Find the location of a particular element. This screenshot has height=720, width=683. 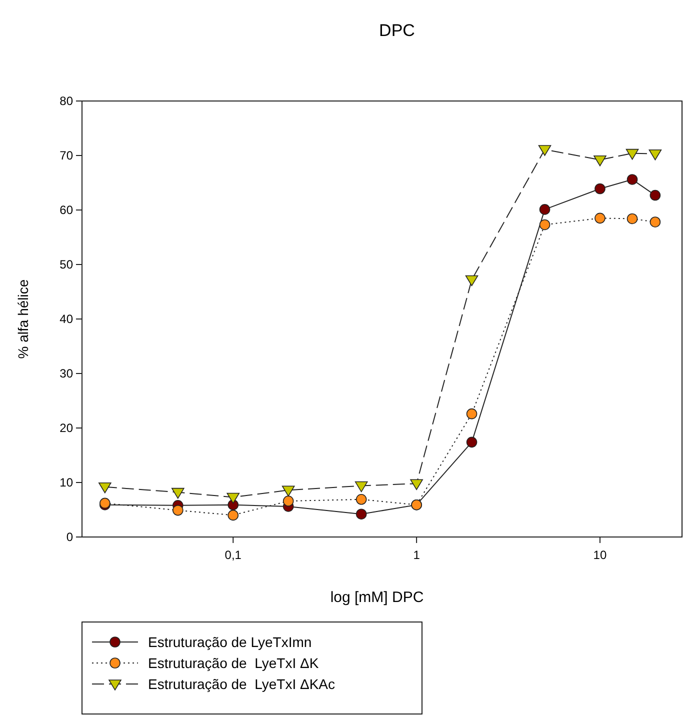

x-axis-title: log [mM] DPC is located at coordinates (377, 597).